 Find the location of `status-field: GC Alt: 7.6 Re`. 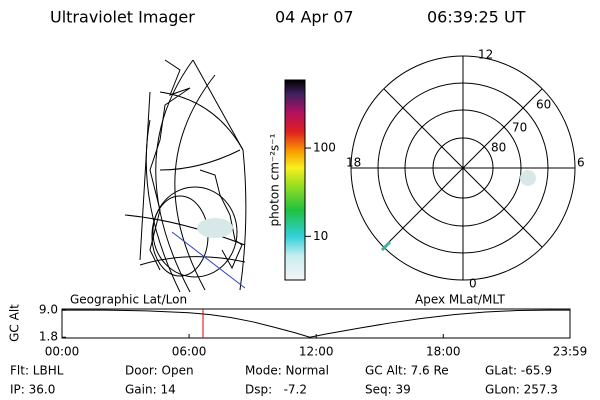

status-field: GC Alt: 7.6 Re is located at coordinates (407, 371).